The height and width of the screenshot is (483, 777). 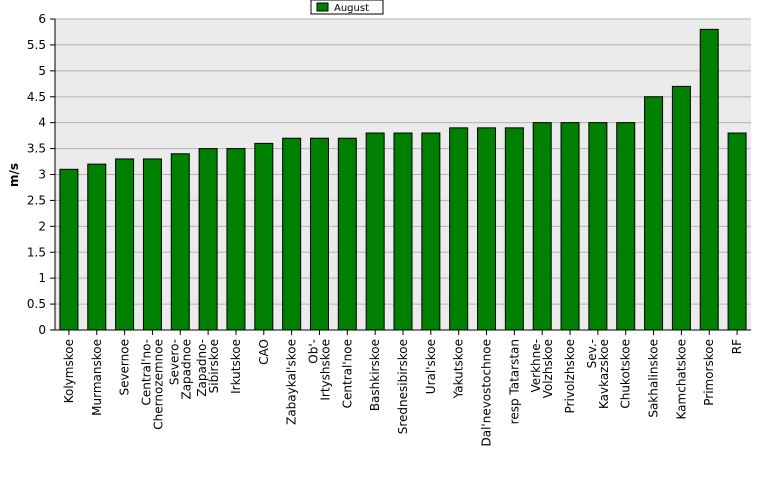 I want to click on x-tick-label: RF, so click(x=737, y=346).